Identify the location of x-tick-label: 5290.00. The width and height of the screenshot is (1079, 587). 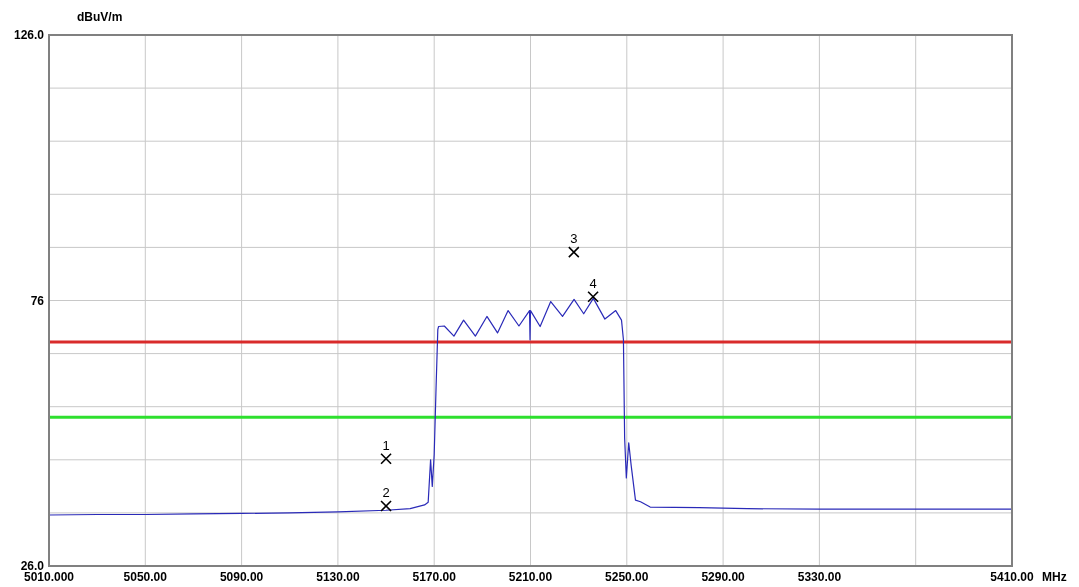
(723, 577).